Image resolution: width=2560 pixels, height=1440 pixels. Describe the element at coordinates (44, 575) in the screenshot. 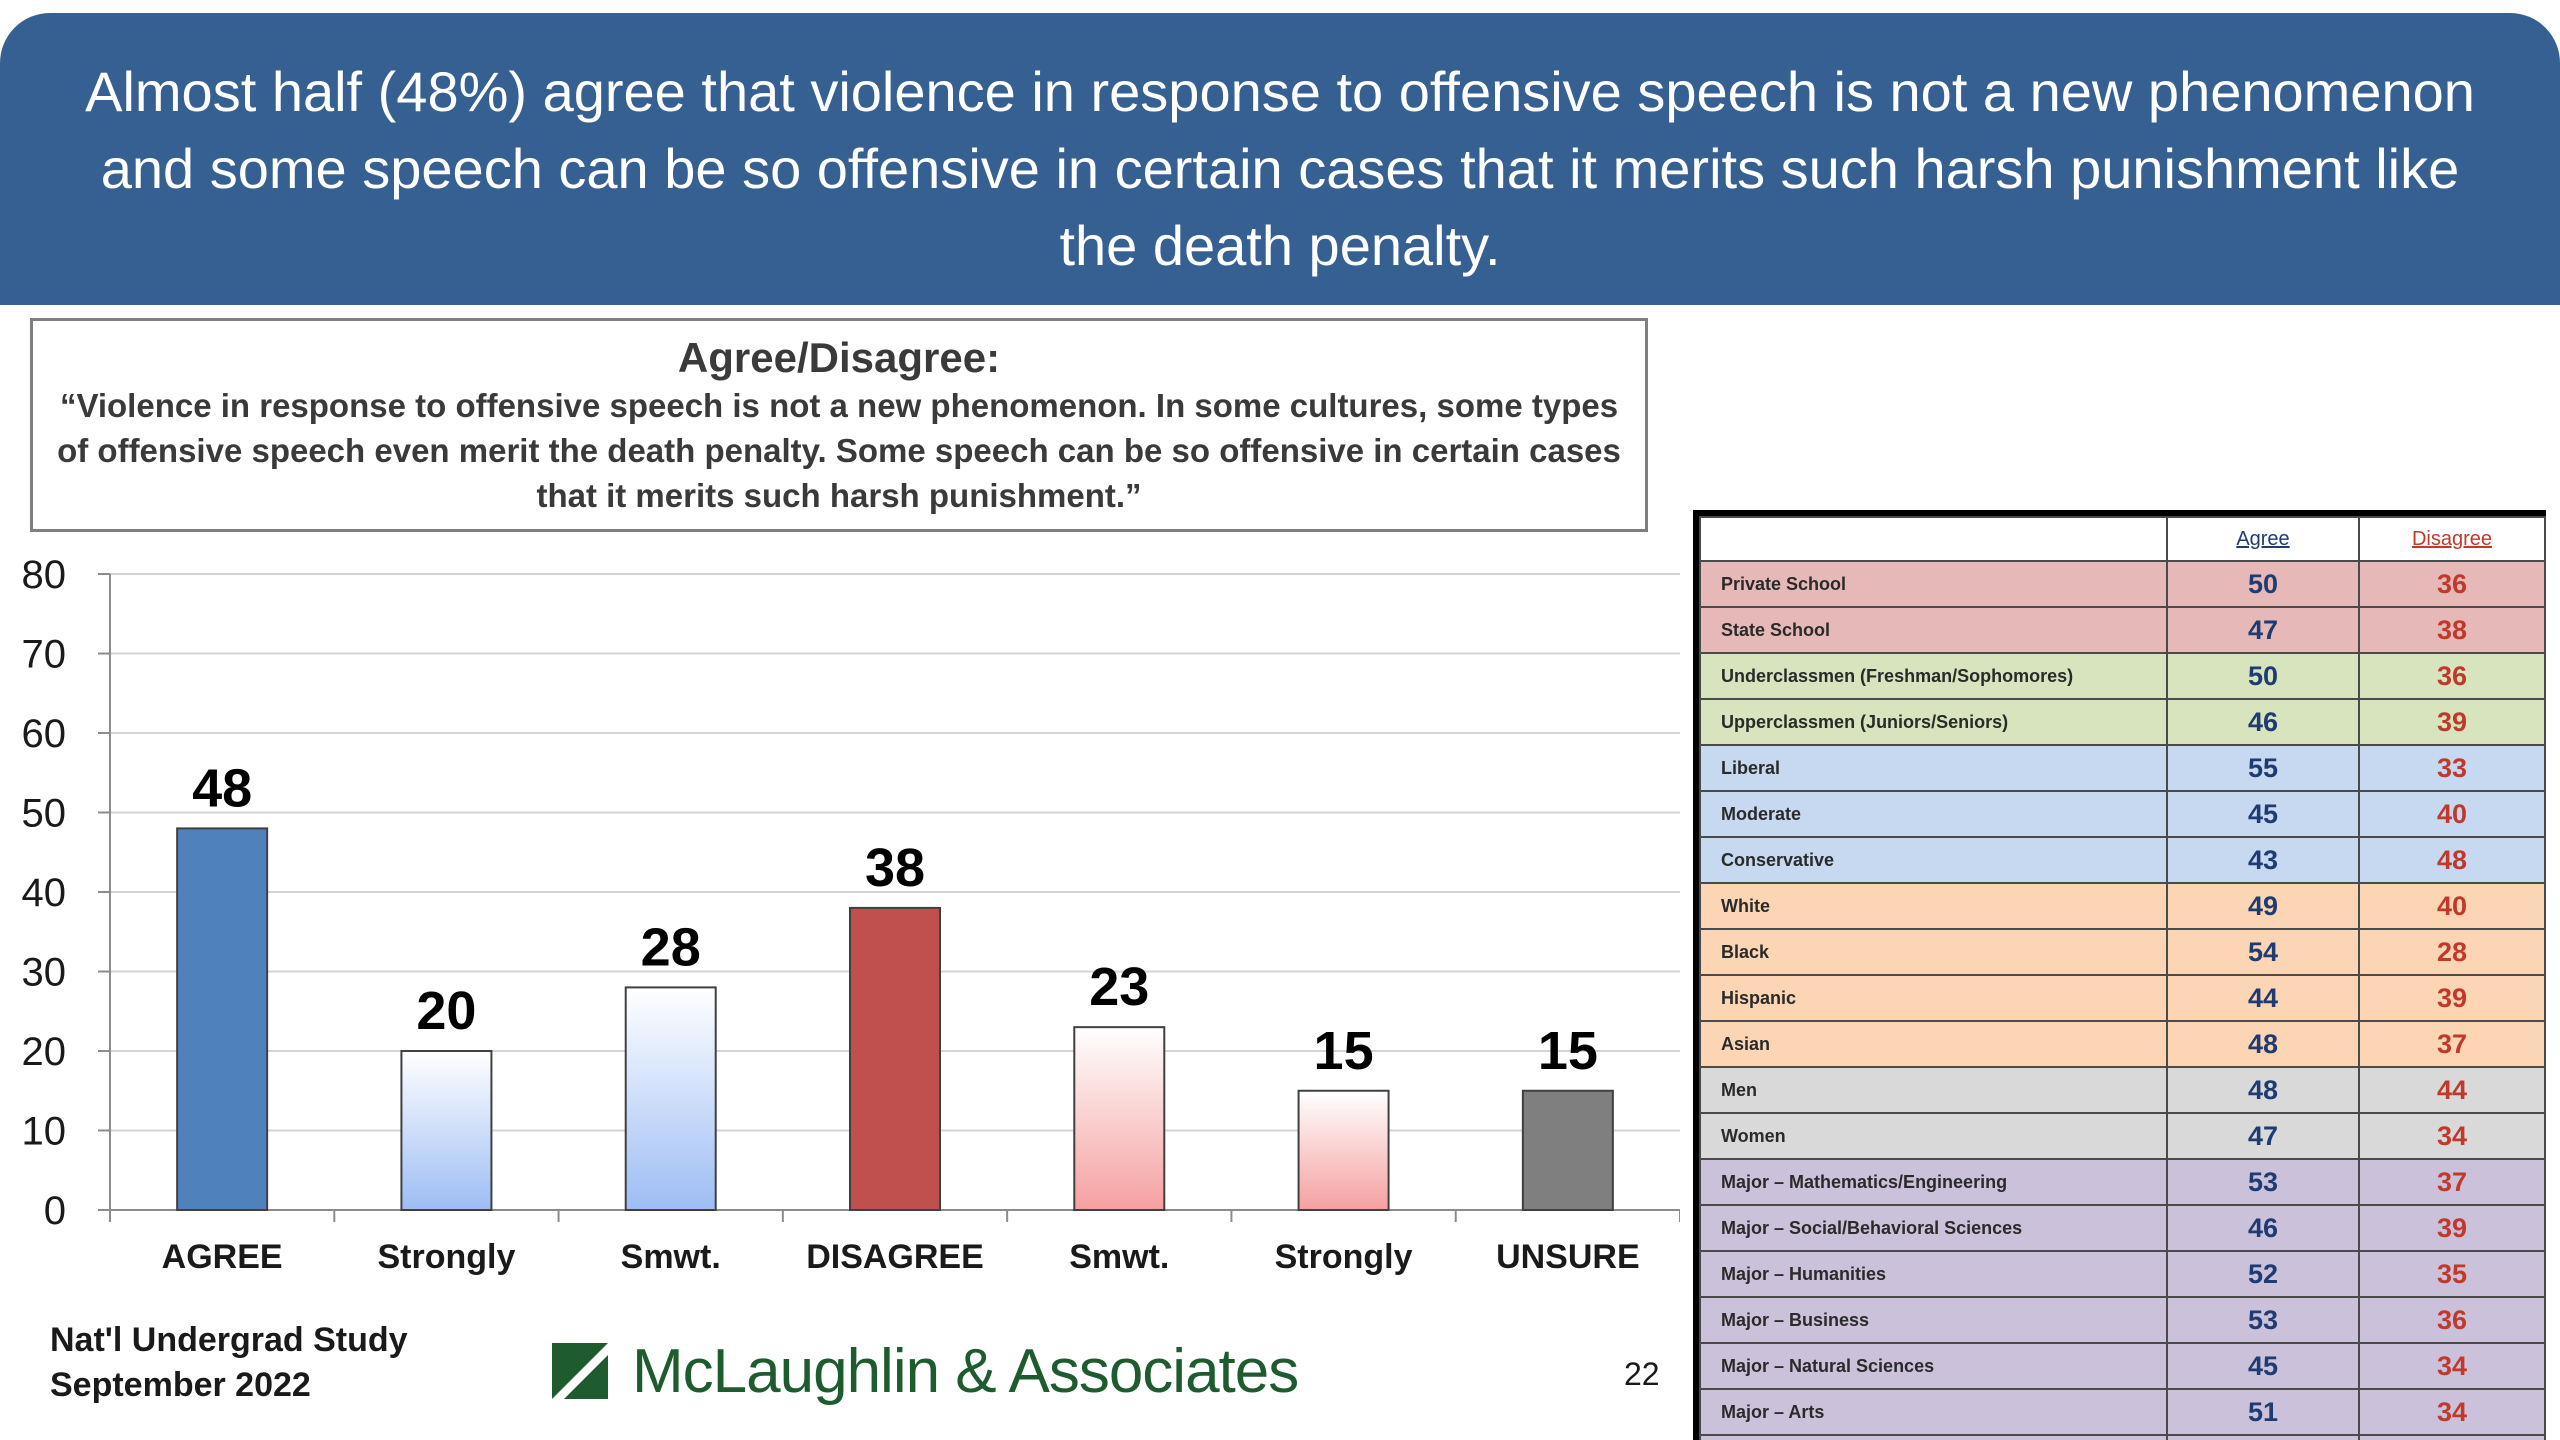

I see `y-tick-label: 80` at that location.